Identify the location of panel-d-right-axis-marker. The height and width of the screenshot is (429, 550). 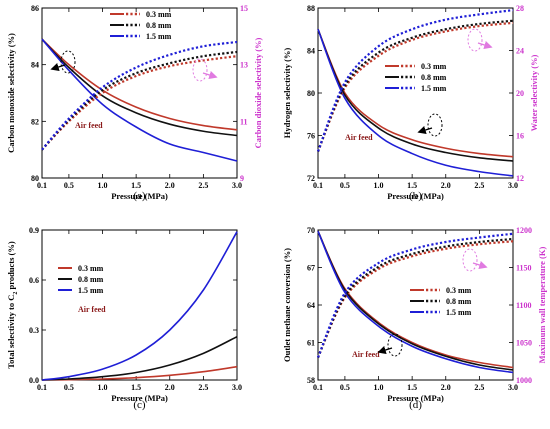
(470, 260).